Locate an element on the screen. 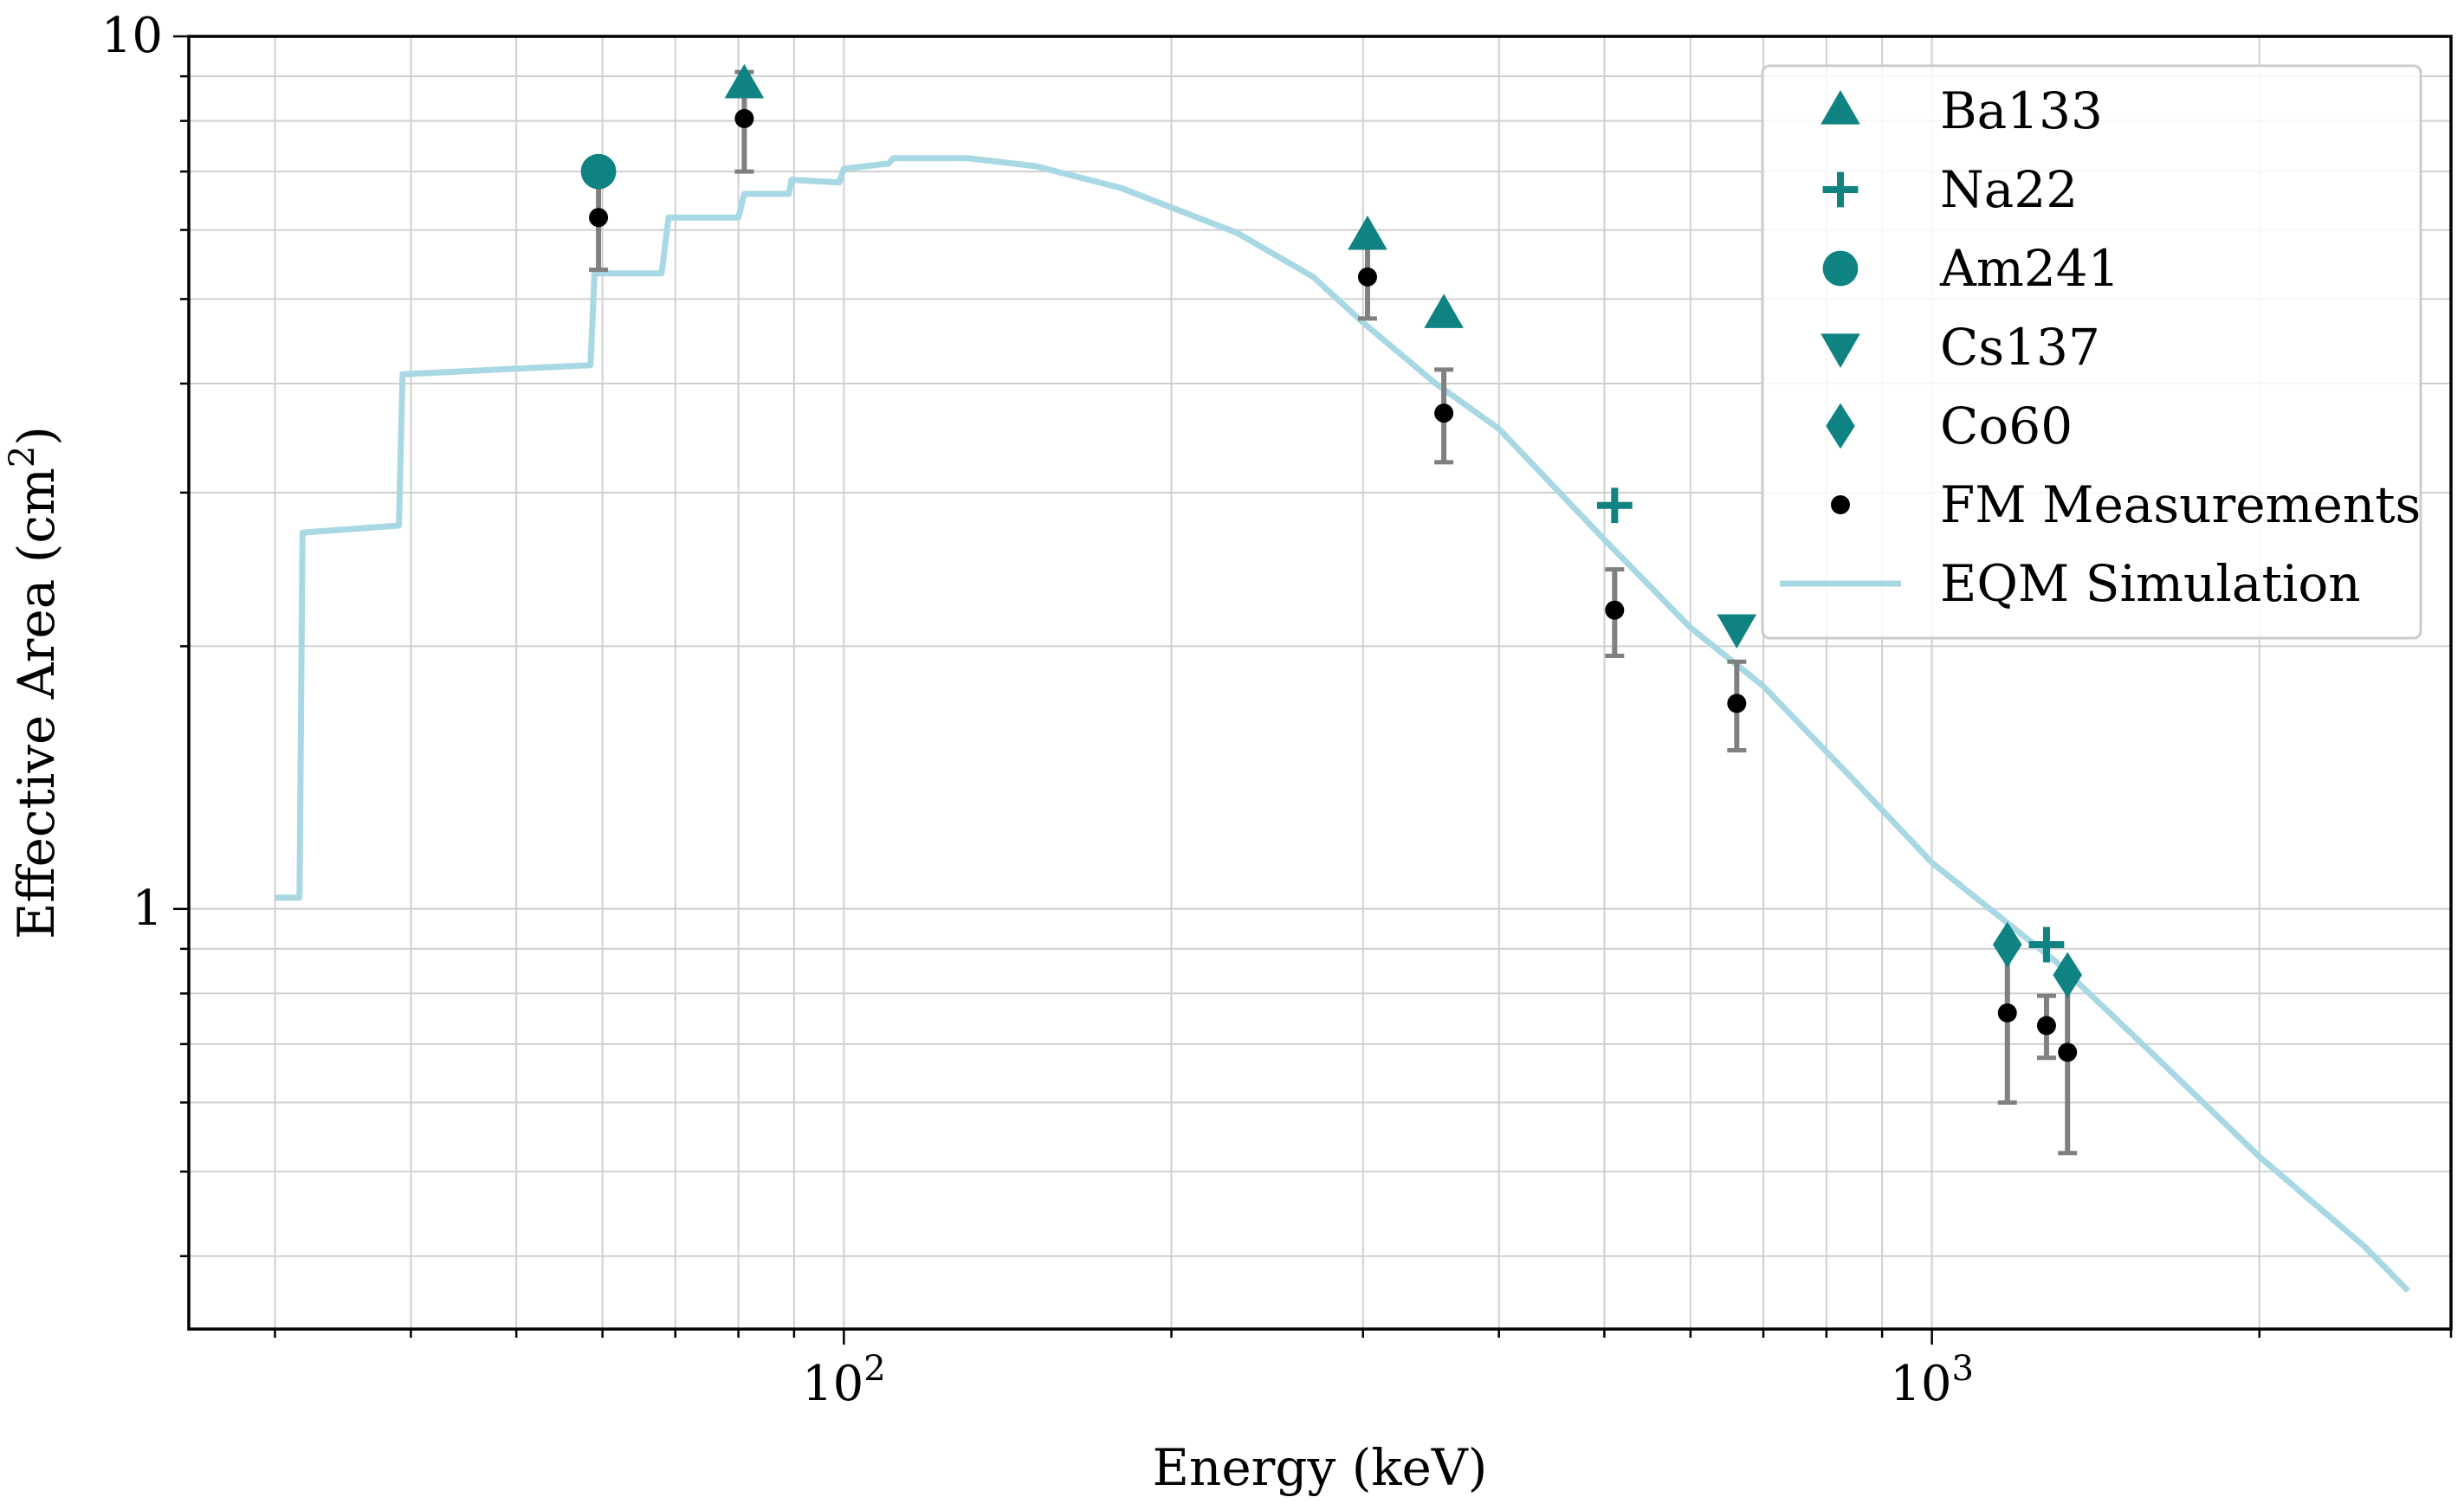  legend-box is located at coordinates (2091, 352).